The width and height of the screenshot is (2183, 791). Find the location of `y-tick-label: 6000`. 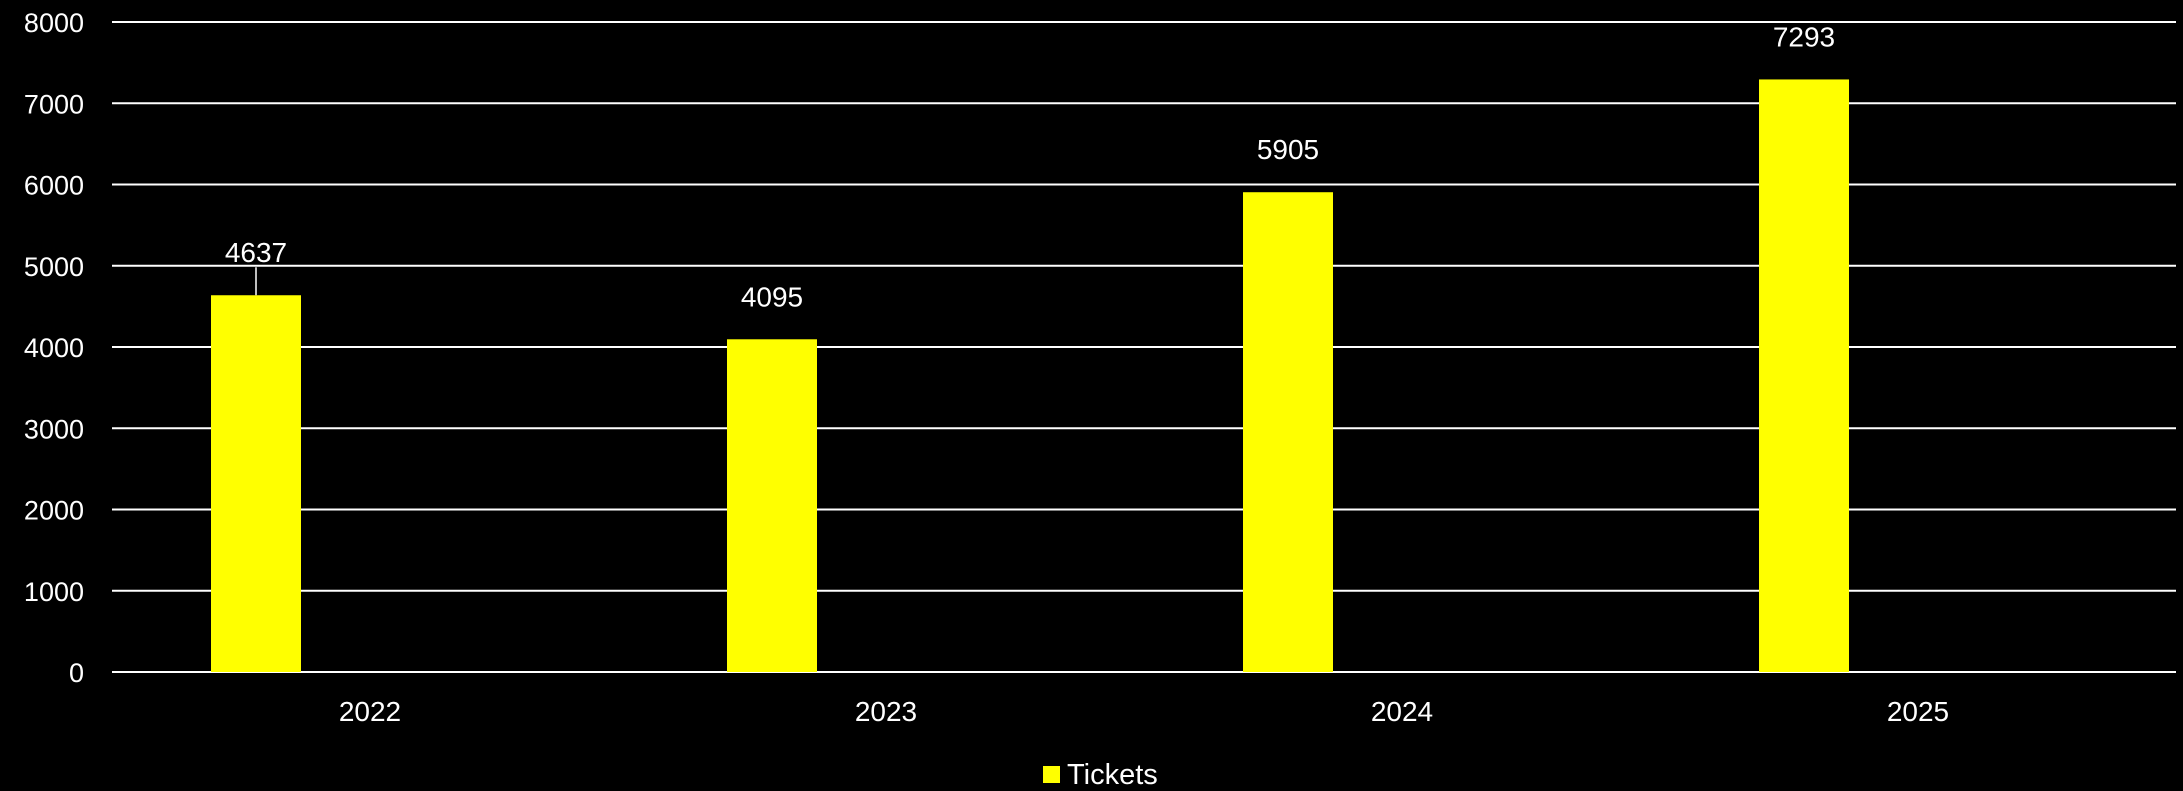

y-tick-label: 6000 is located at coordinates (54, 186).